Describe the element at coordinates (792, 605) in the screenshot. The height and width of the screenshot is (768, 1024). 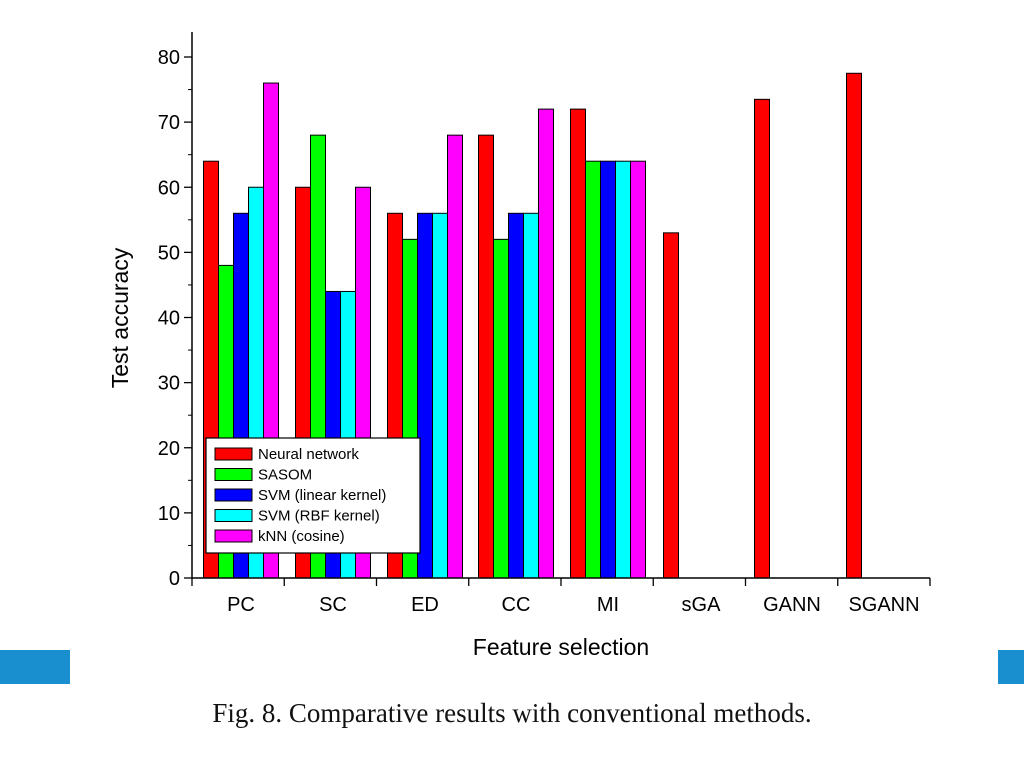
I see `x-tick-label-gann: GANN` at that location.